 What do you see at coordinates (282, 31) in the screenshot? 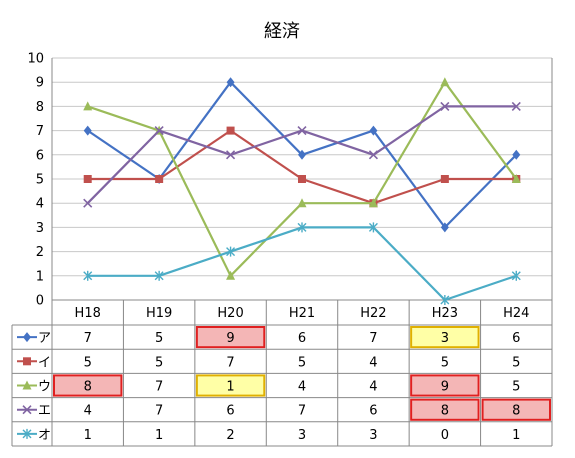
I see `chart-title: 経済` at bounding box center [282, 31].